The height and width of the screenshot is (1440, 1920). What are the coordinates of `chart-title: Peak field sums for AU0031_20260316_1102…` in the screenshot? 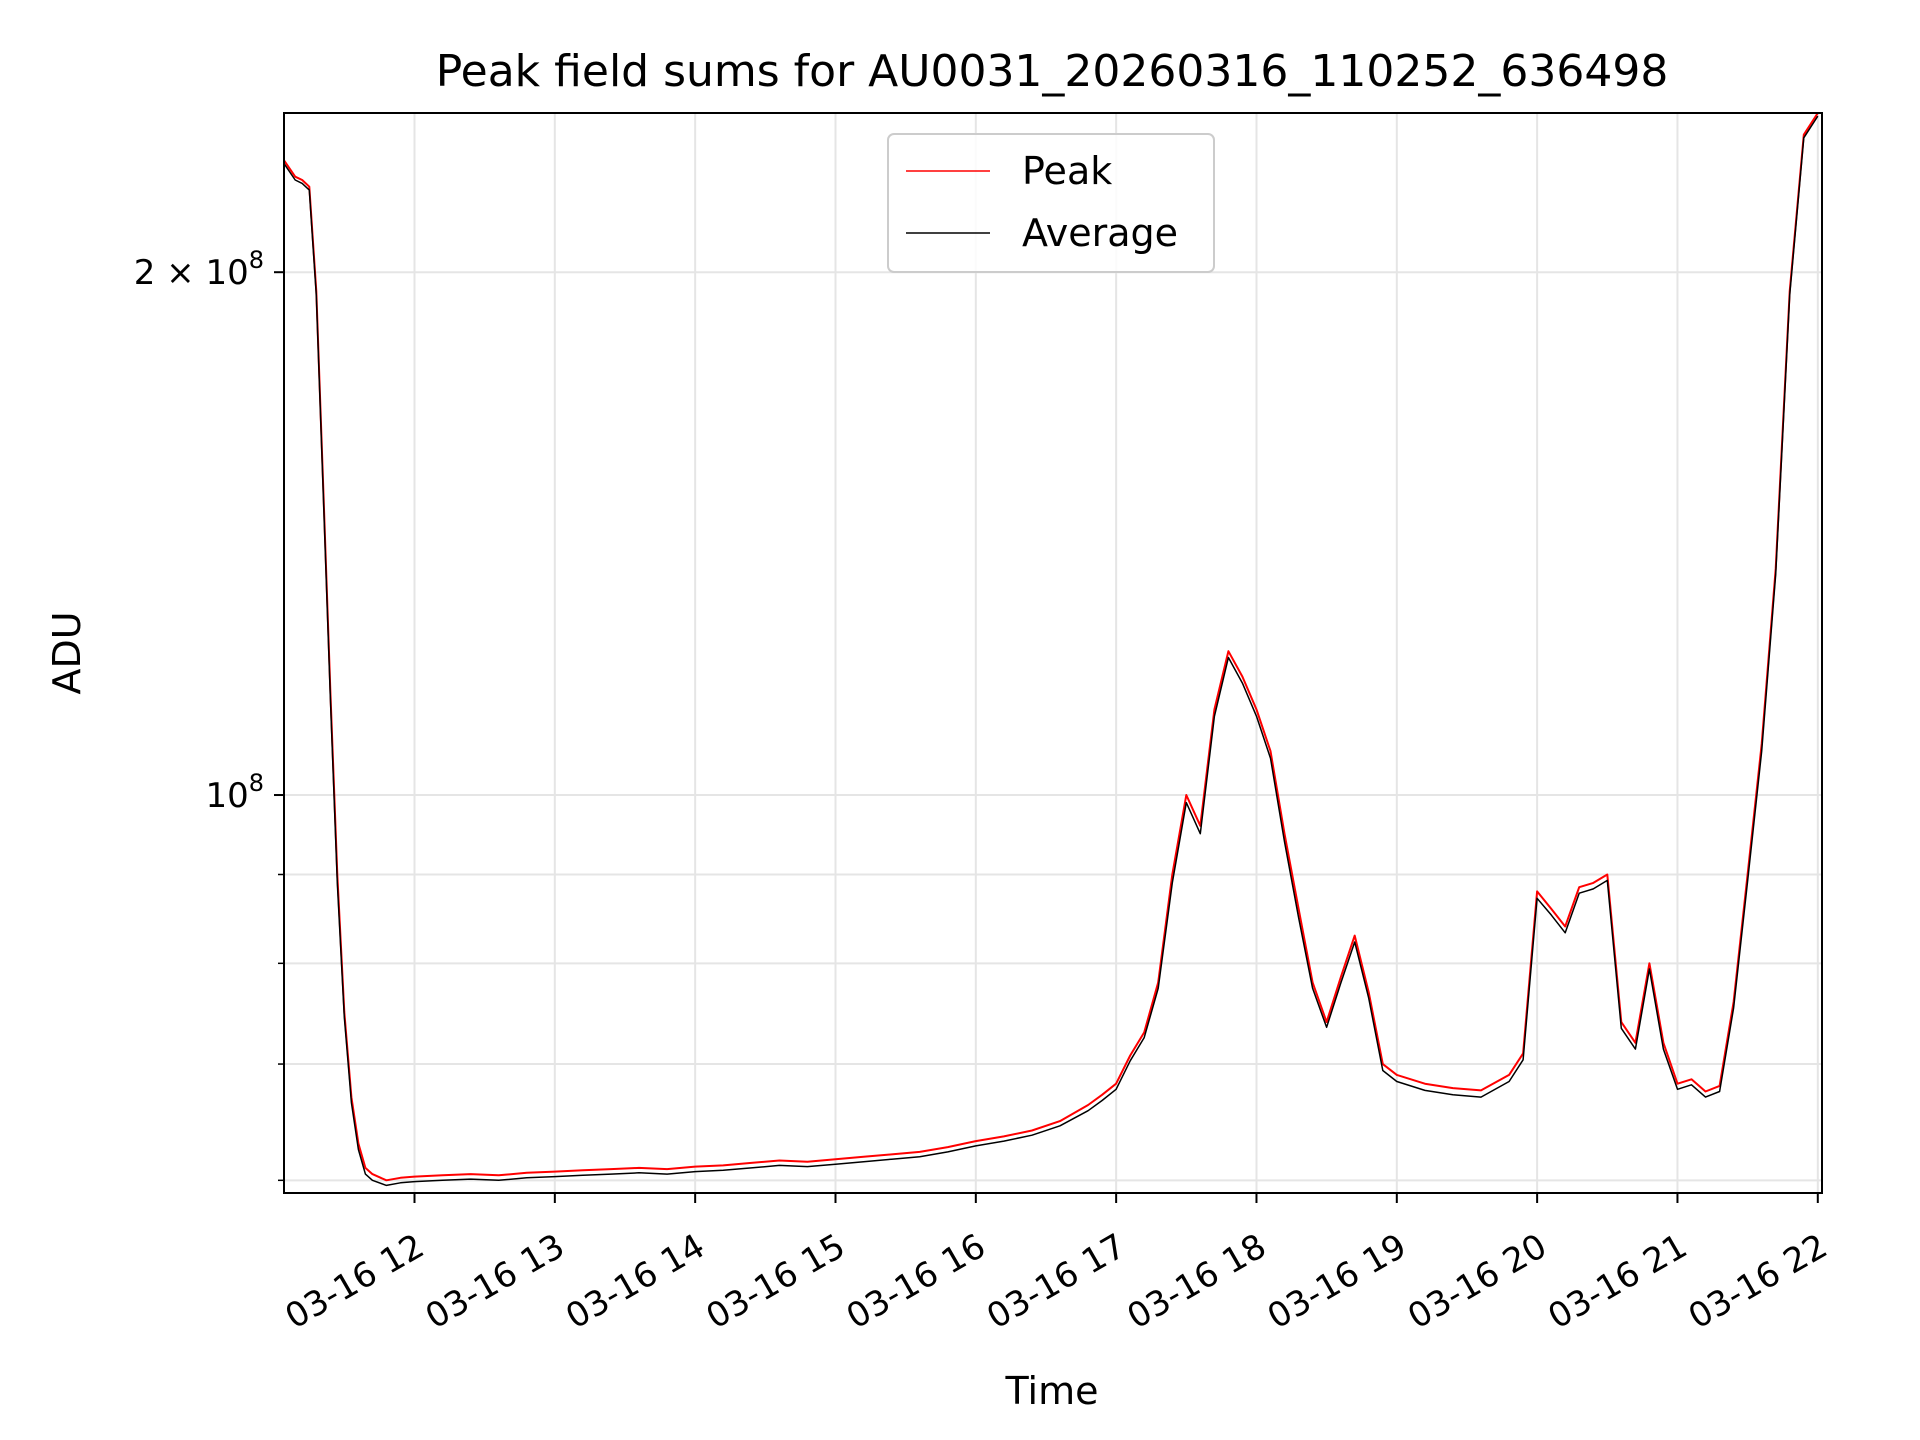 It's located at (1052, 71).